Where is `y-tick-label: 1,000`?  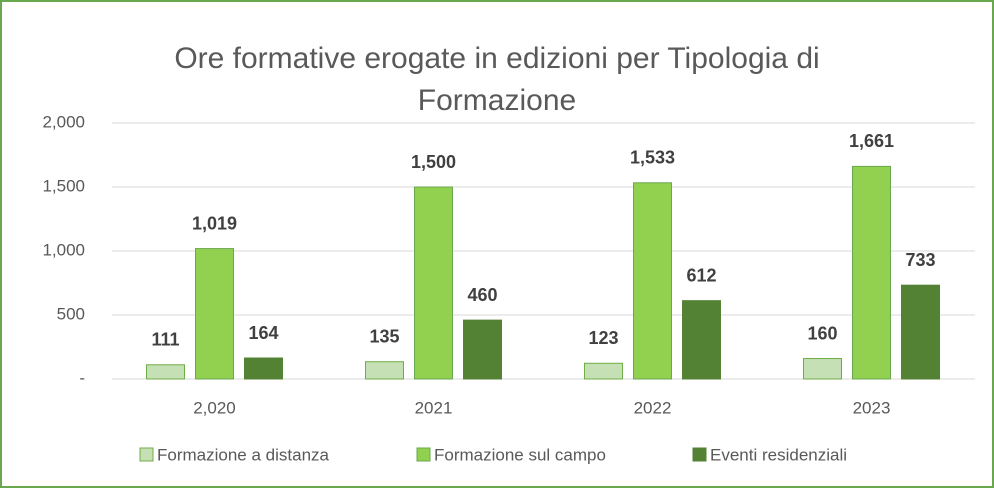
y-tick-label: 1,000 is located at coordinates (63, 249).